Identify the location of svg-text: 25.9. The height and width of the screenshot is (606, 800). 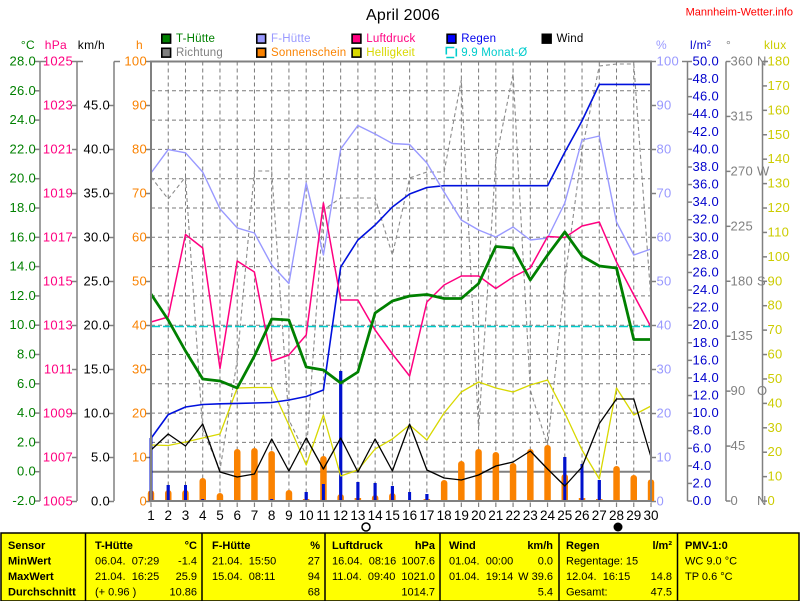
(186, 577).